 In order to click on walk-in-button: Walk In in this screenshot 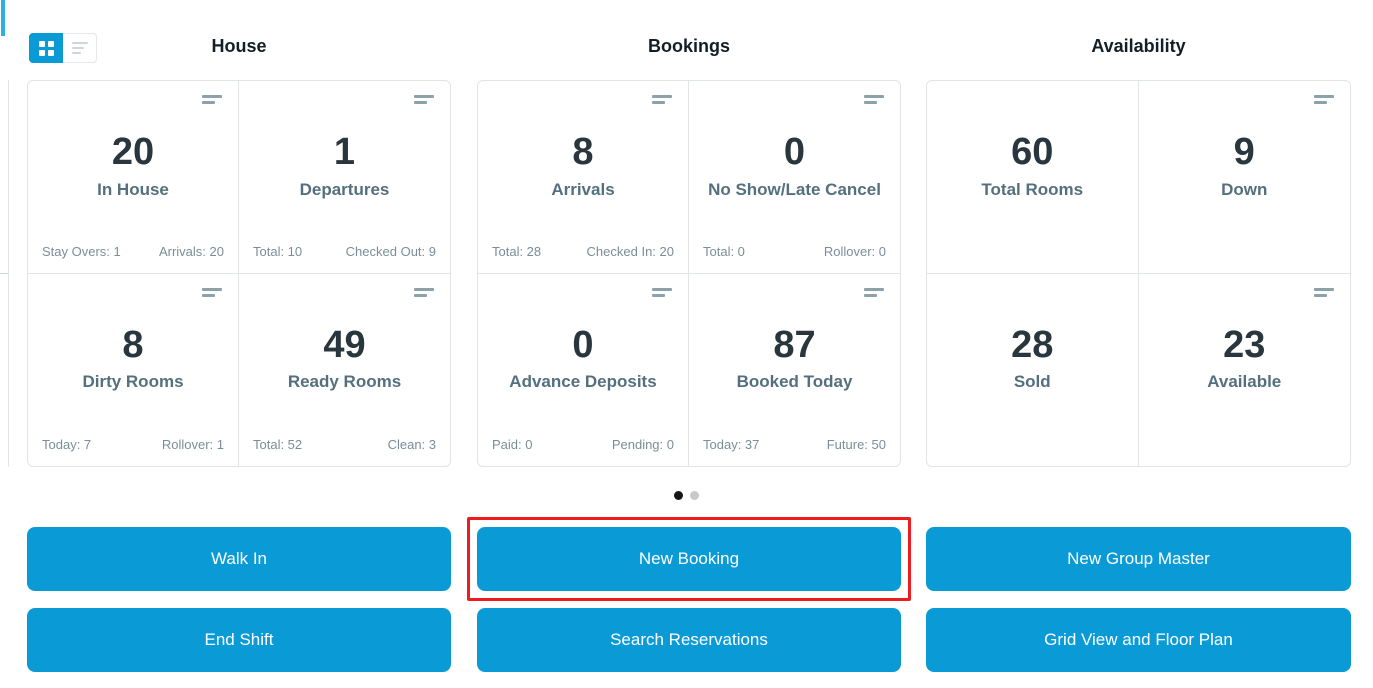, I will do `click(239, 559)`.